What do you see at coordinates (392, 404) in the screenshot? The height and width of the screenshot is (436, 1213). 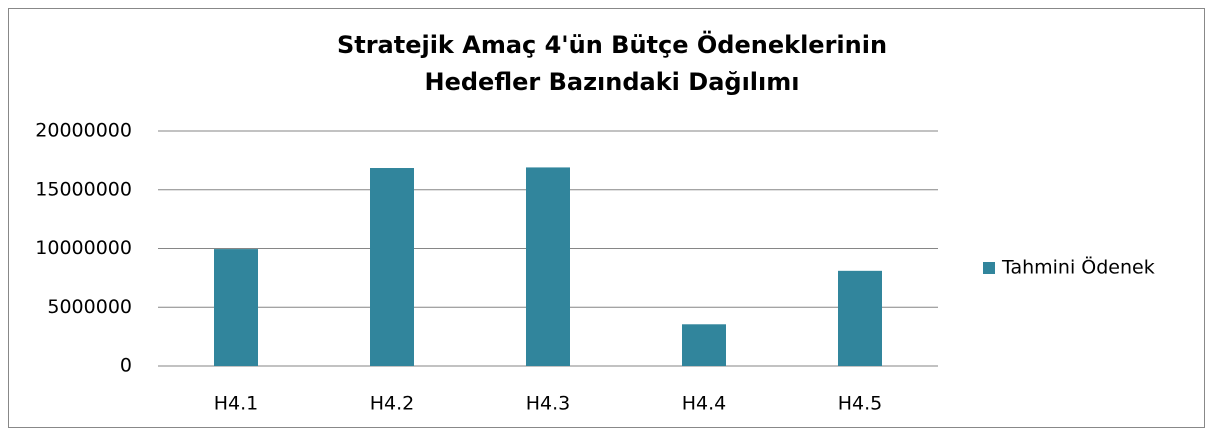 I see `x-tick-label: H4.2` at bounding box center [392, 404].